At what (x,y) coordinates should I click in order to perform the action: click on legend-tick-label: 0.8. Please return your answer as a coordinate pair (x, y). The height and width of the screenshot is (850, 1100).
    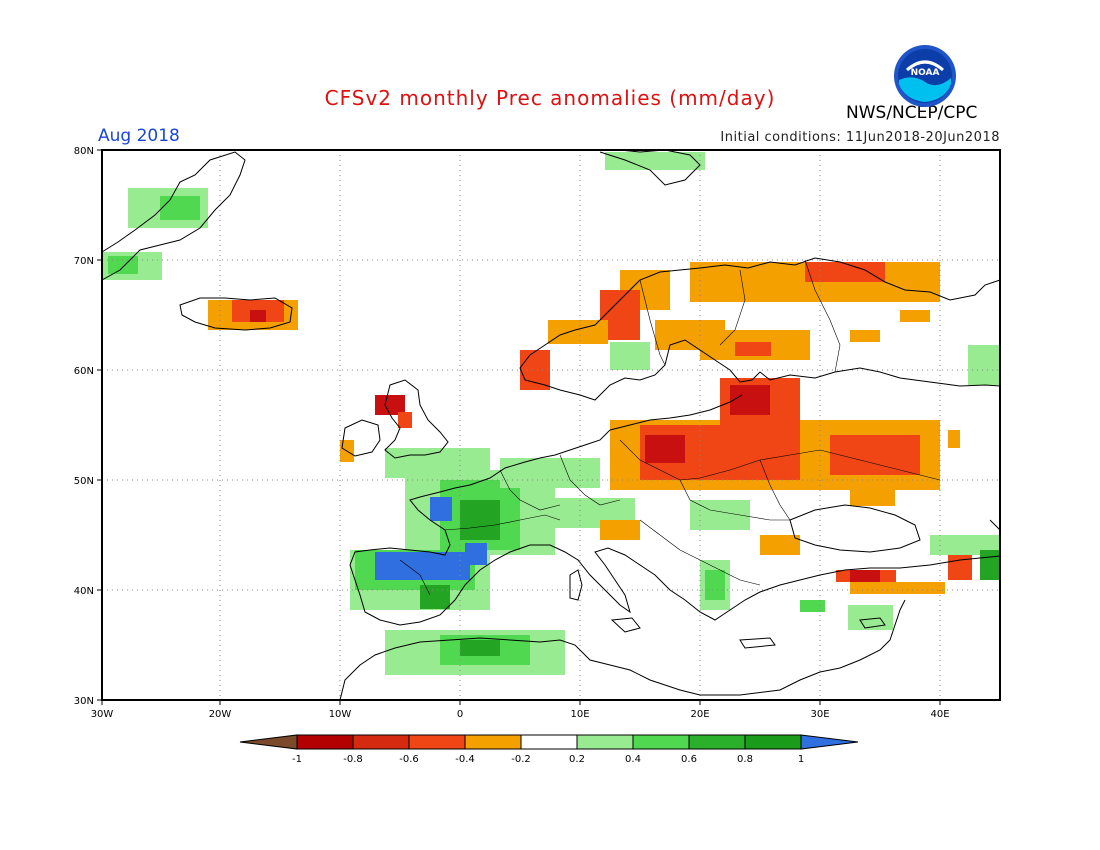
    Looking at the image, I should click on (745, 759).